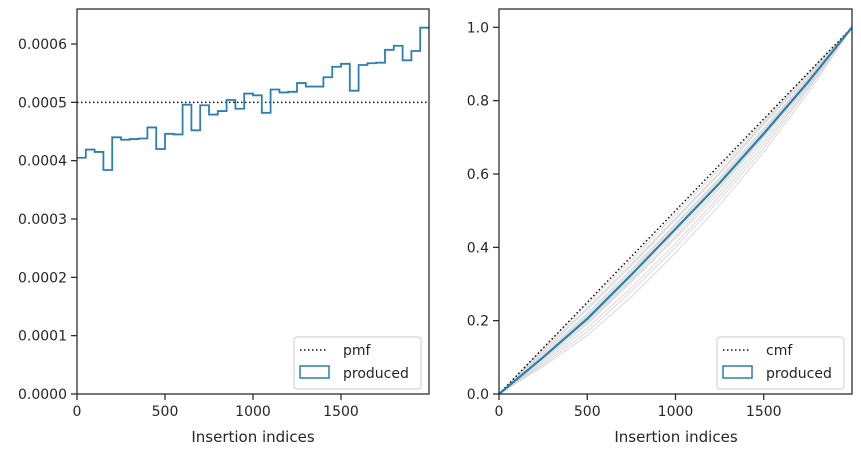 The height and width of the screenshot is (457, 861). Describe the element at coordinates (42, 395) in the screenshot. I see `y-tick-label: 0.0000` at that location.